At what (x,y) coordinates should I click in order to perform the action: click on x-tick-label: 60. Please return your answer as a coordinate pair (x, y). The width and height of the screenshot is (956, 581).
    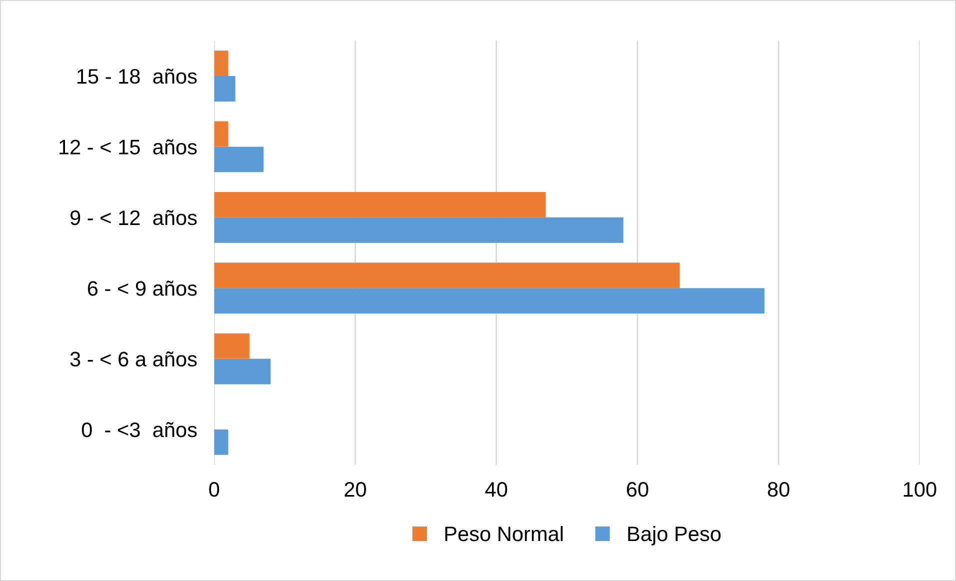
    Looking at the image, I should click on (637, 489).